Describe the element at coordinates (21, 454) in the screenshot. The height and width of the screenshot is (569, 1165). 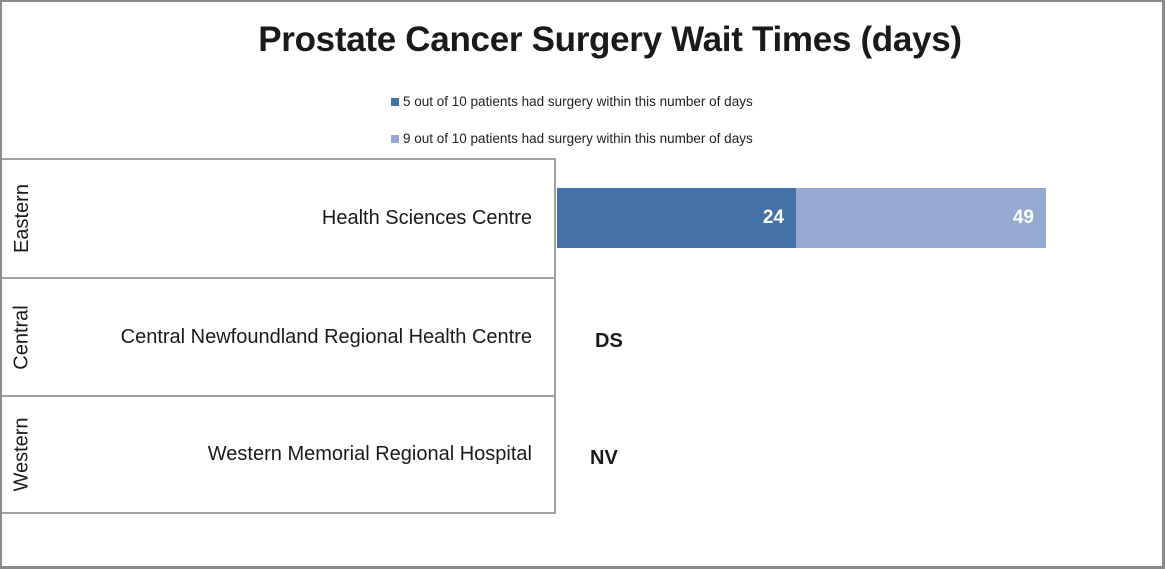
I see `region-label: Western` at that location.